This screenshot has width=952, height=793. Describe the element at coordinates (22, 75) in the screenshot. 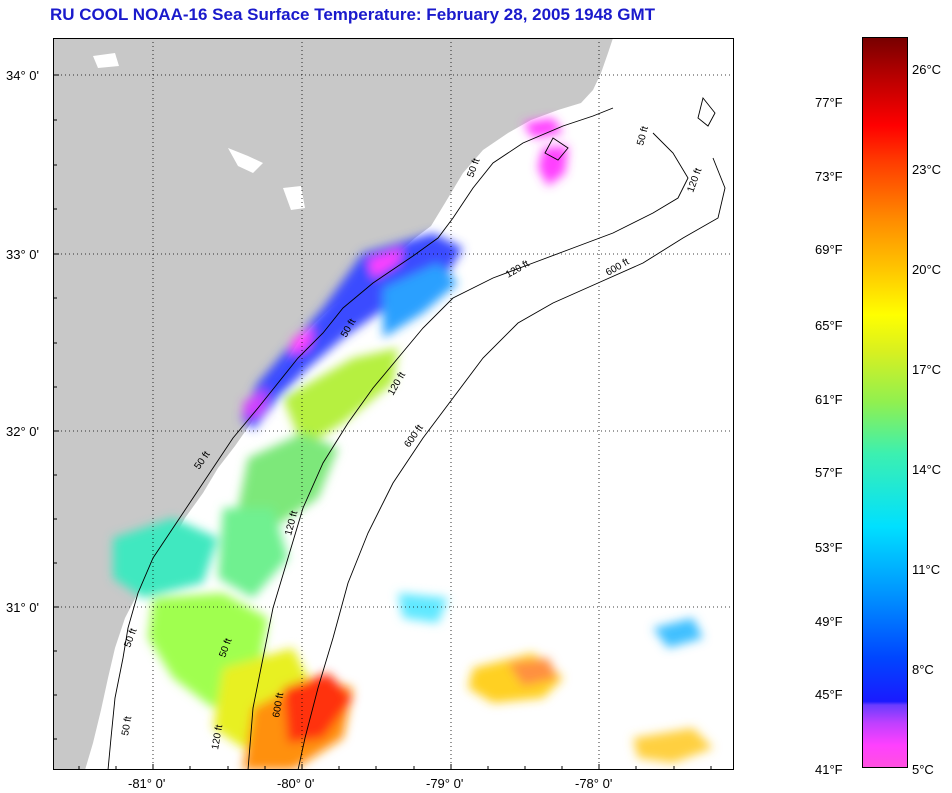

I see `latitude-label: 34° 0'` at that location.